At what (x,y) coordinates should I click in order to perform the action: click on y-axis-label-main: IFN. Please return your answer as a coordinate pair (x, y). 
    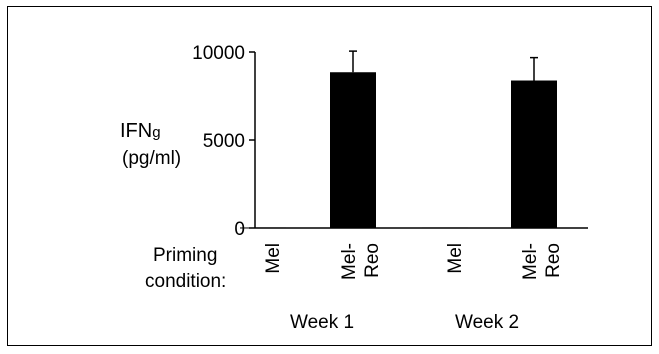
    Looking at the image, I should click on (136, 131).